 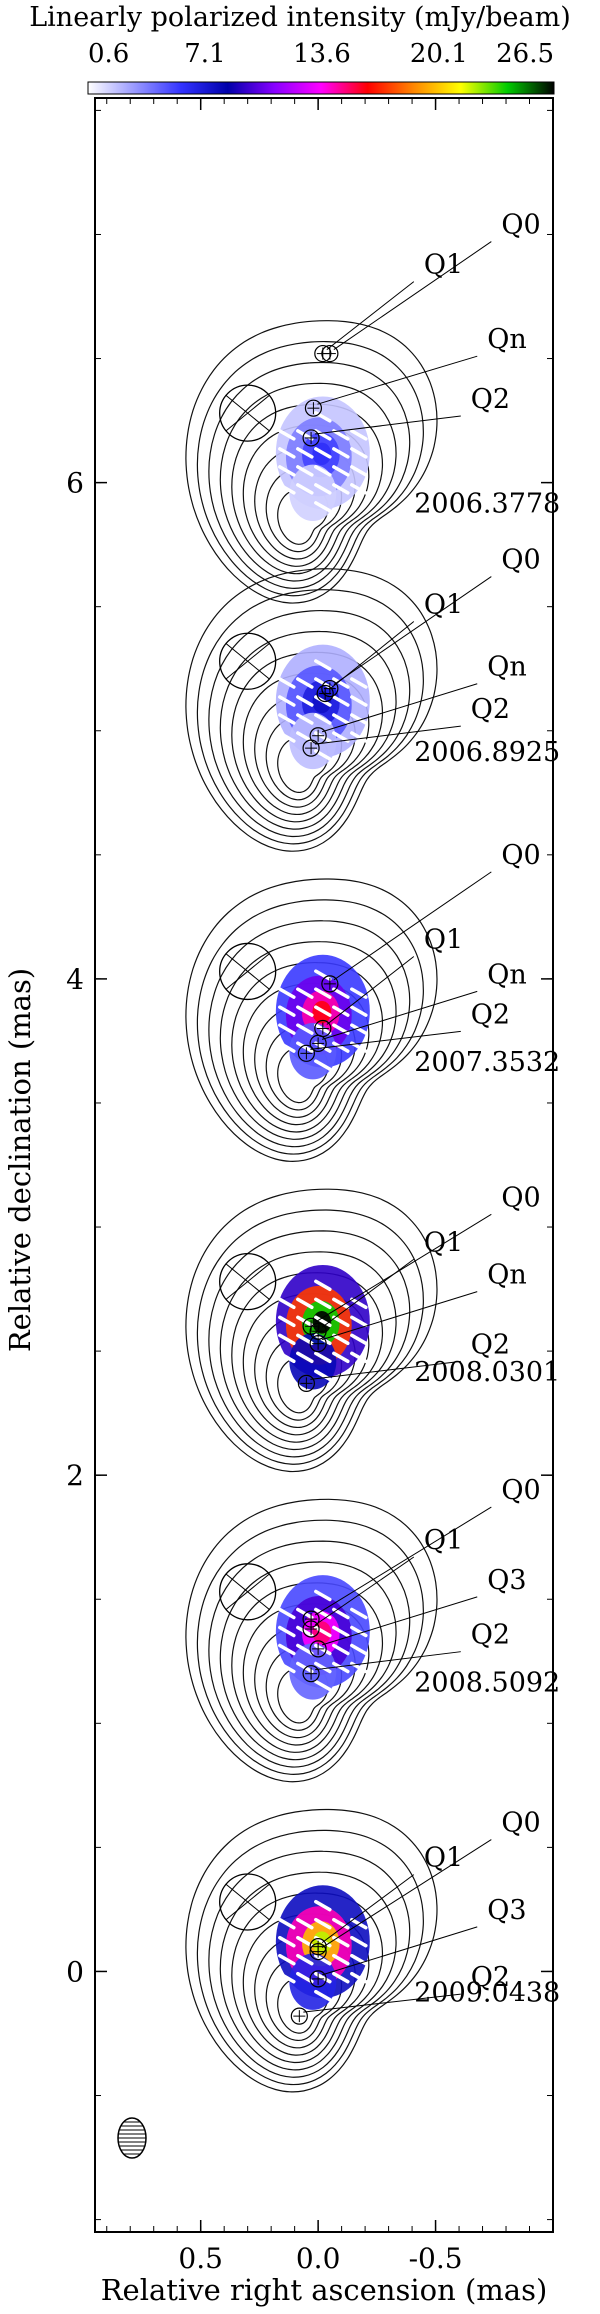 What do you see at coordinates (487, 1992) in the screenshot?
I see `epoch-label: 2009.0438` at bounding box center [487, 1992].